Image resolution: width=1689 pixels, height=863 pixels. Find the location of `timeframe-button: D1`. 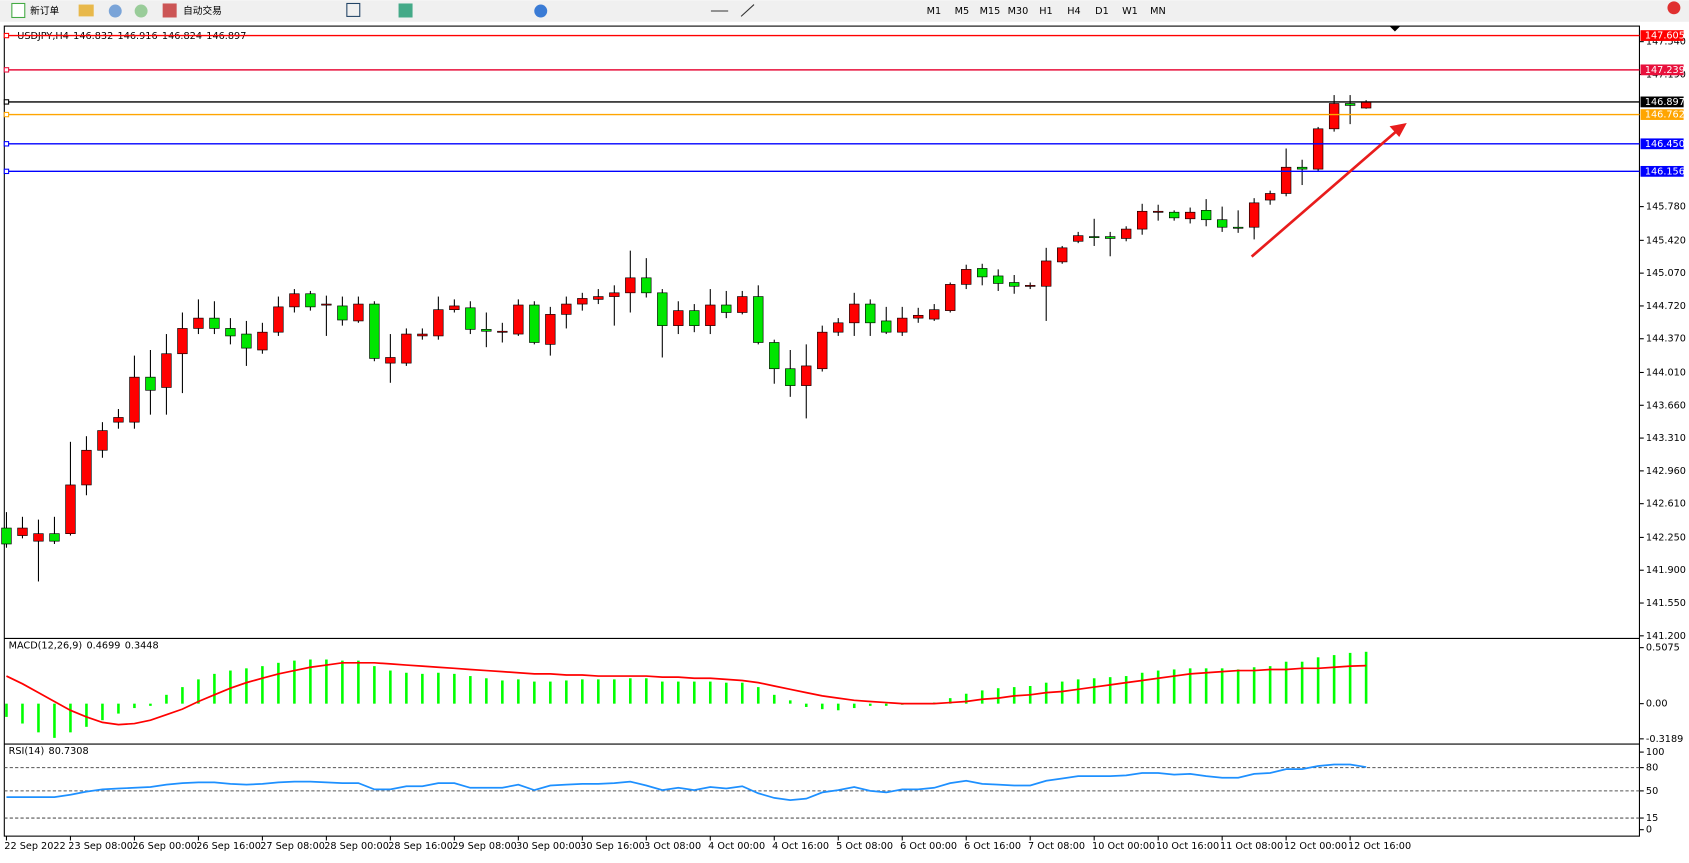

timeframe-button: D1 is located at coordinates (1102, 11).